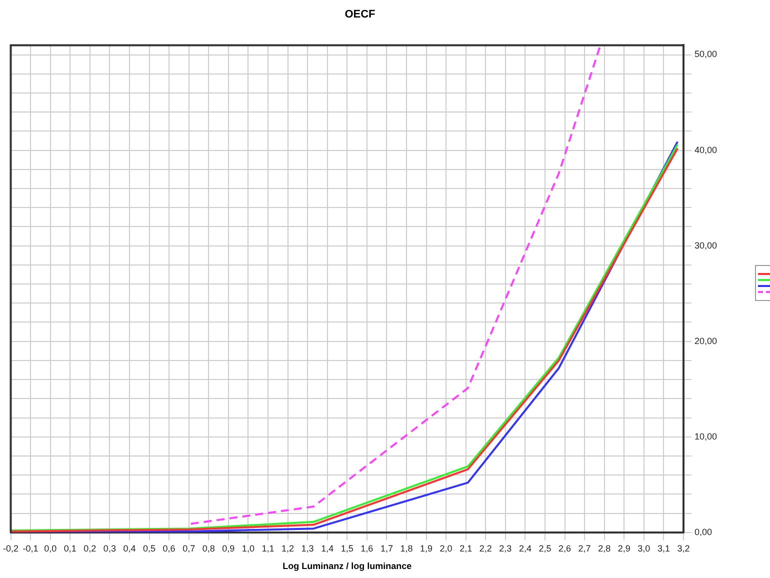 The height and width of the screenshot is (578, 770). Describe the element at coordinates (706, 245) in the screenshot. I see `y-tick-label: 30,00` at that location.